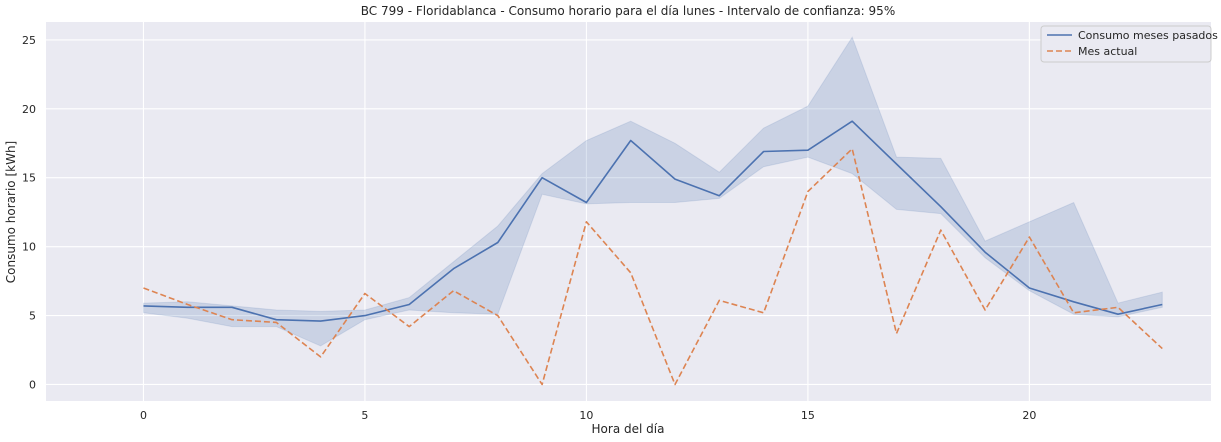  I want to click on legend-label-mes-actual: Mes actual, so click(1107, 51).